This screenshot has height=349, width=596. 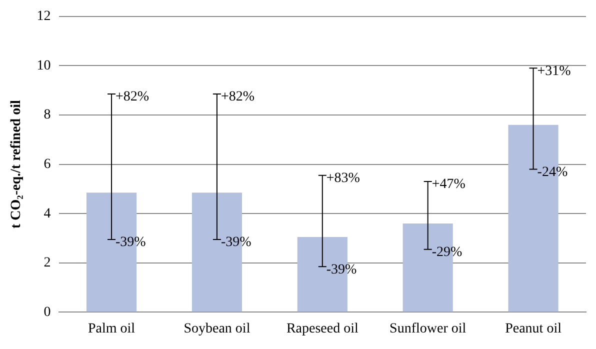 I want to click on y-tick-label: 0, so click(x=47, y=312).